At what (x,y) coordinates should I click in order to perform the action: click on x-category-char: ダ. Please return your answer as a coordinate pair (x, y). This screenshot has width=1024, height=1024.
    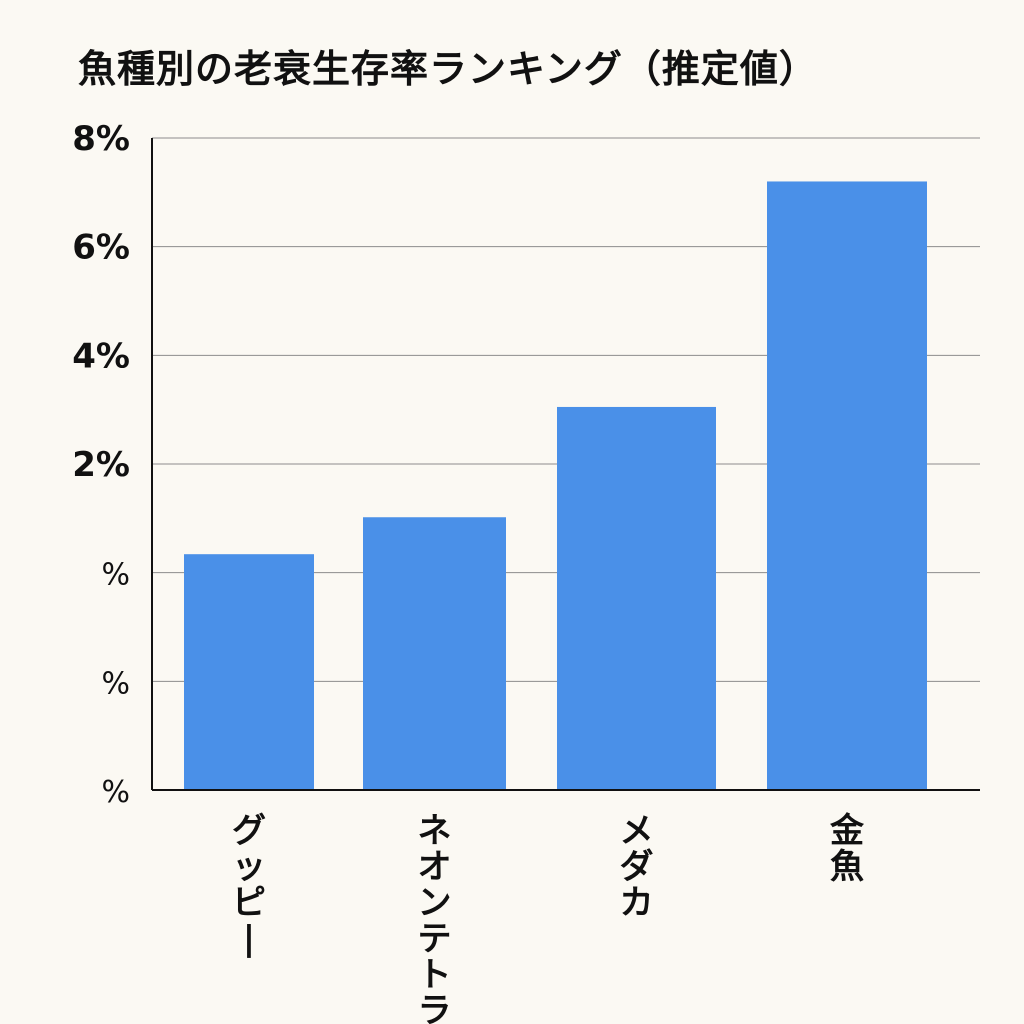
    Looking at the image, I should click on (637, 867).